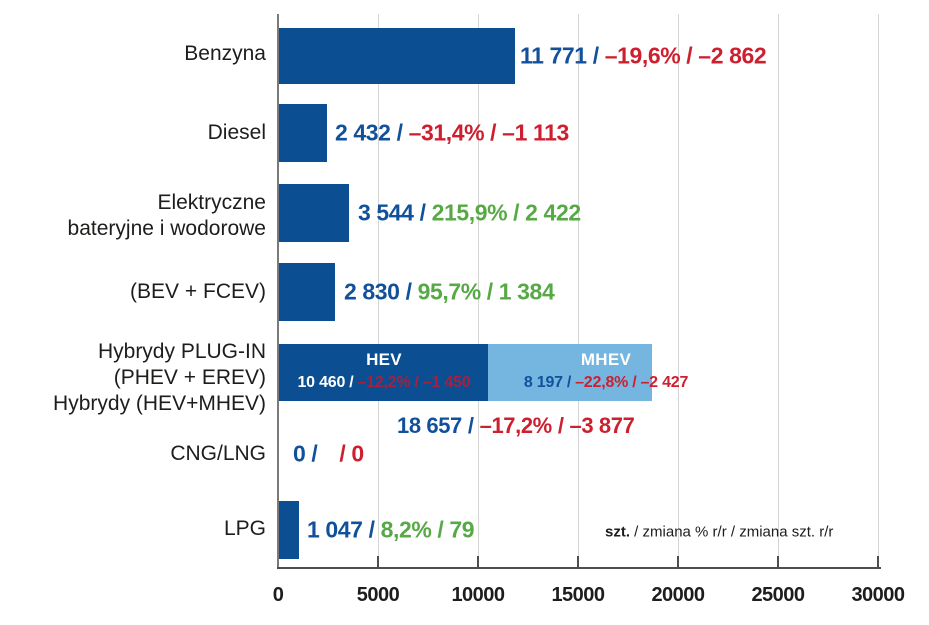 The height and width of the screenshot is (625, 929). I want to click on annotation-bev-fcev: 2 830/95,7%/1 384, so click(449, 292).